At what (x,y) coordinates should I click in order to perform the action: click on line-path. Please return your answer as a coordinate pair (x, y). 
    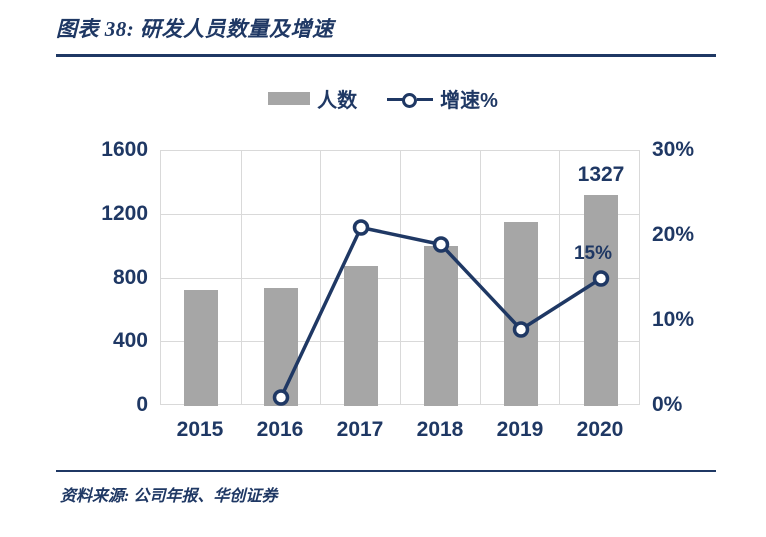
    Looking at the image, I should click on (440, 312).